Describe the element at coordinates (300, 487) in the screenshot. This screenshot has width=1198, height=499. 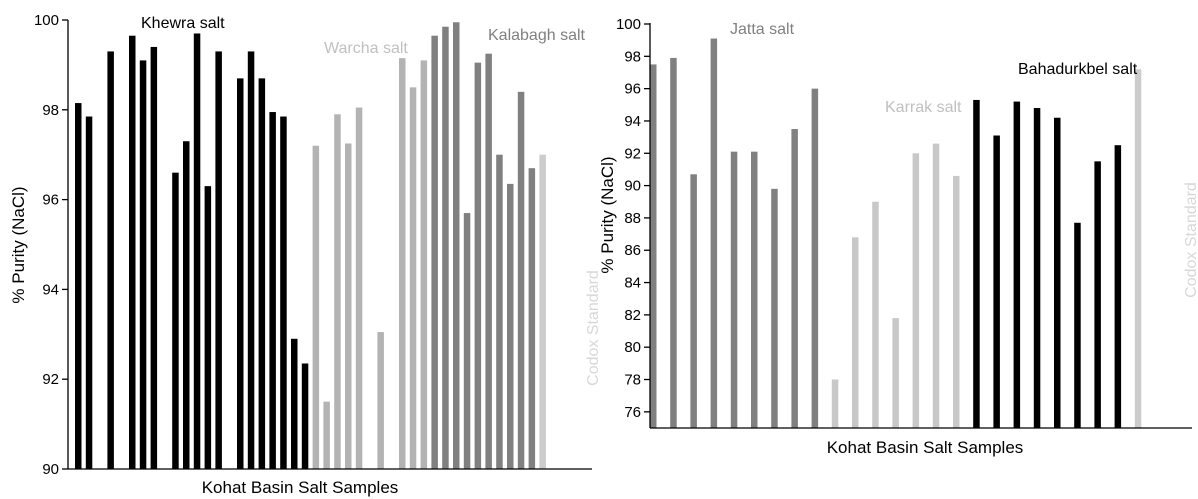
I see `left-x-axis-title: Kohat Basin Salt Samples` at that location.